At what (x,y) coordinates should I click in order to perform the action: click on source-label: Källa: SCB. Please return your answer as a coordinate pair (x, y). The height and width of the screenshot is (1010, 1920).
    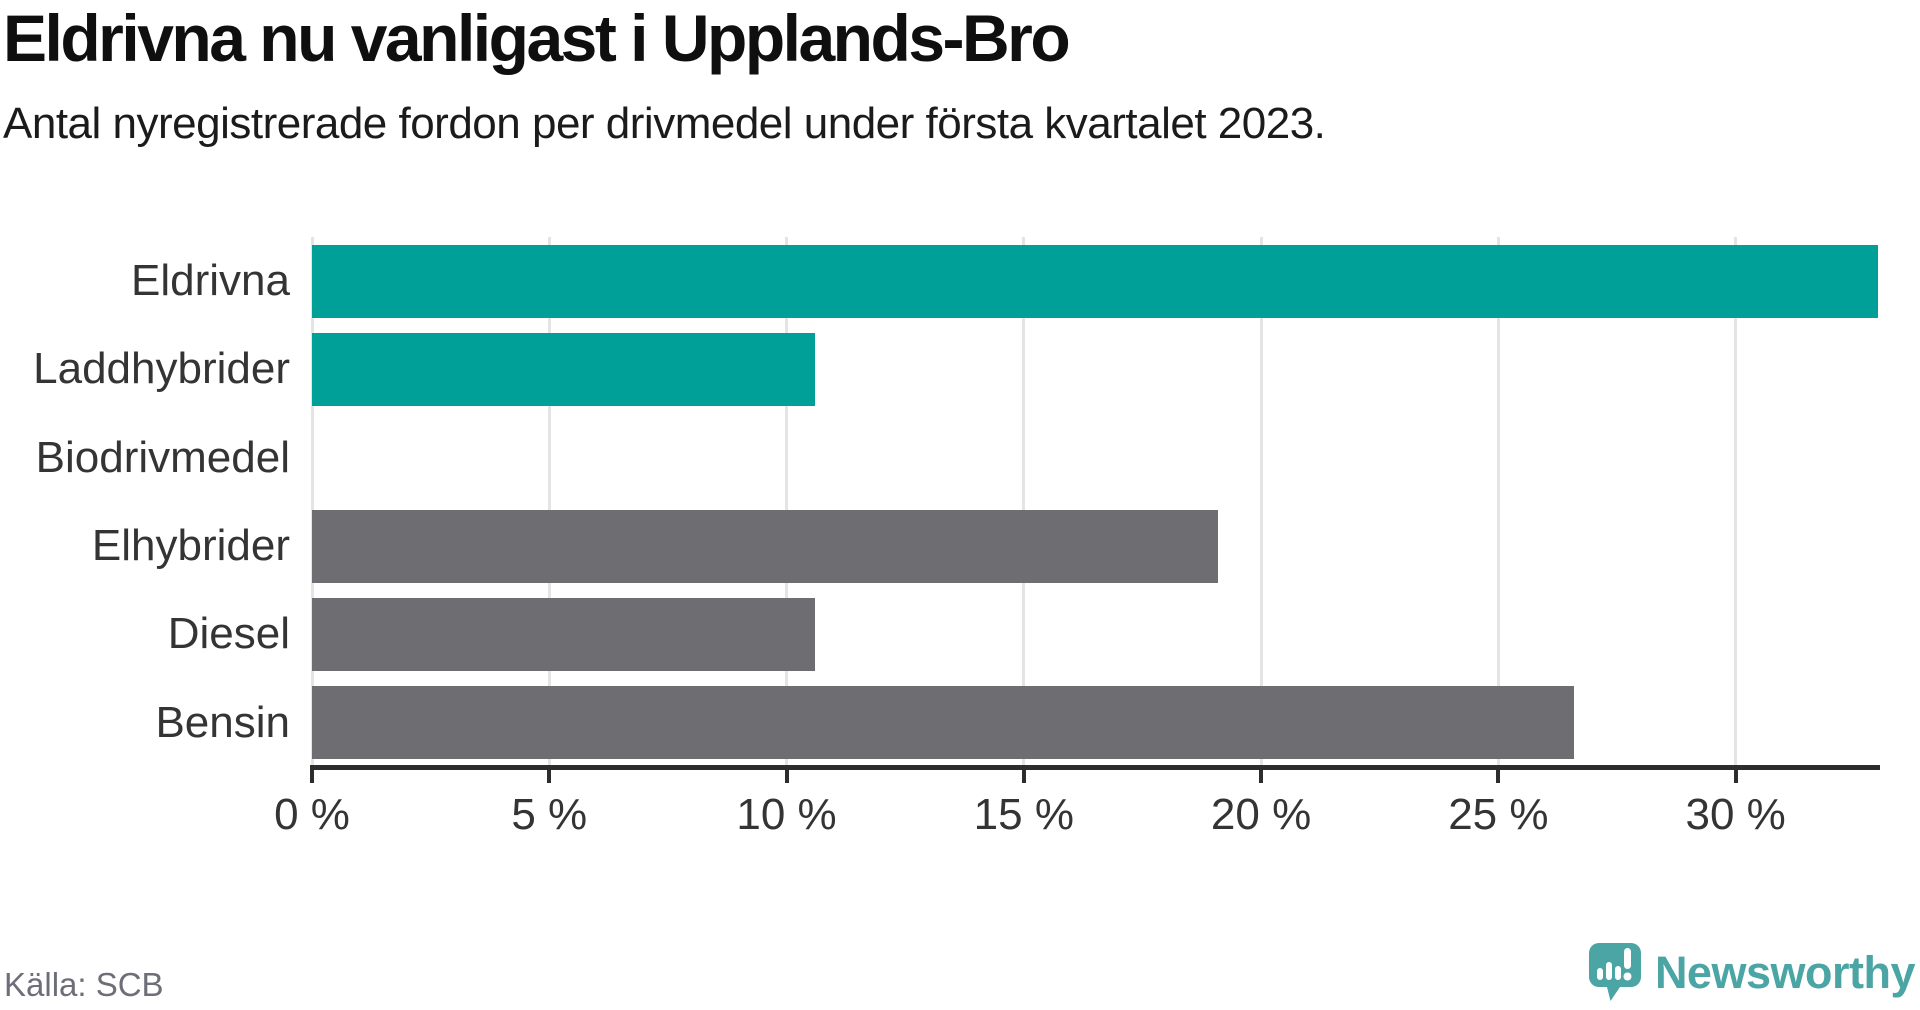
    Looking at the image, I should click on (84, 984).